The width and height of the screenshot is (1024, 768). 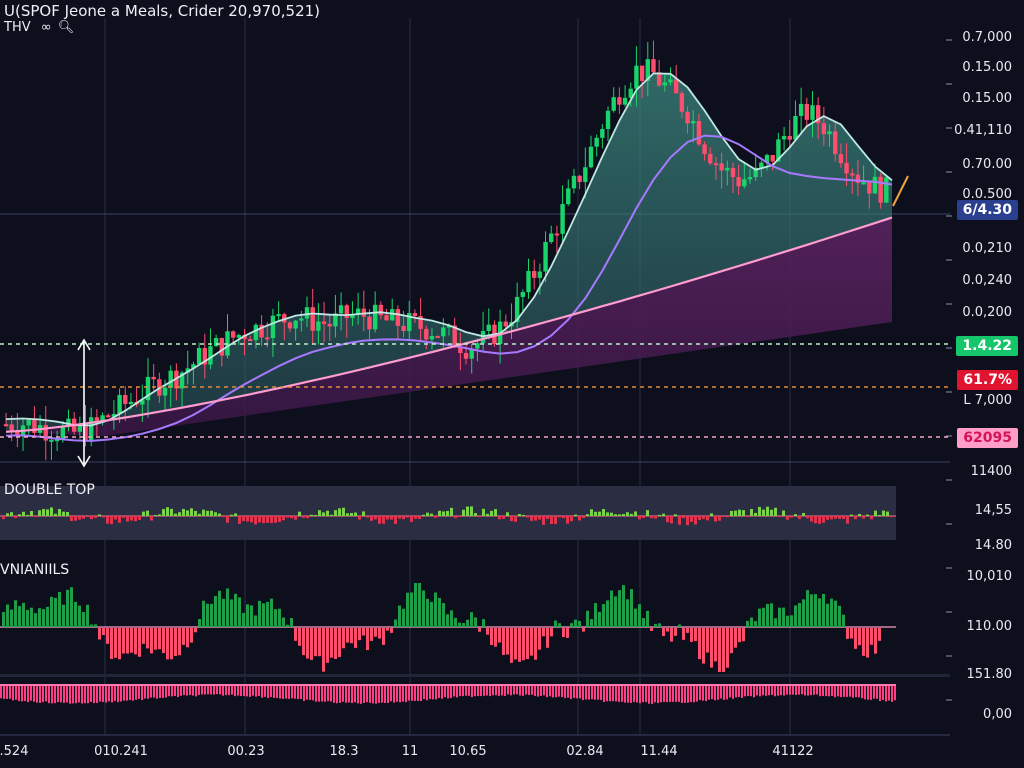 I want to click on indicator-label: VNIANIILS, so click(x=35, y=570).